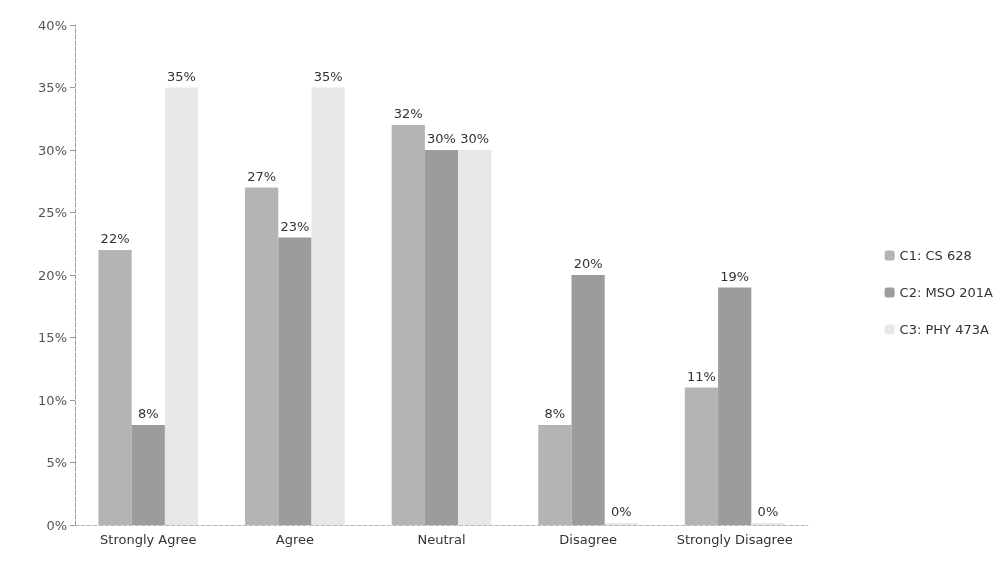 The width and height of the screenshot is (1008, 585). Describe the element at coordinates (262, 176) in the screenshot. I see `data-label: 27%` at that location.